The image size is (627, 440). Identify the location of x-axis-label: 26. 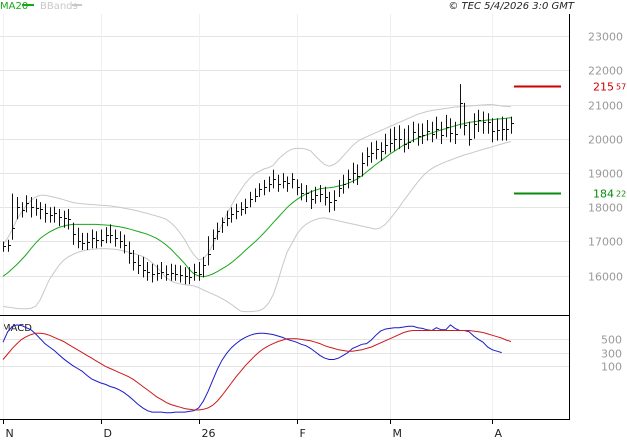
(209, 433).